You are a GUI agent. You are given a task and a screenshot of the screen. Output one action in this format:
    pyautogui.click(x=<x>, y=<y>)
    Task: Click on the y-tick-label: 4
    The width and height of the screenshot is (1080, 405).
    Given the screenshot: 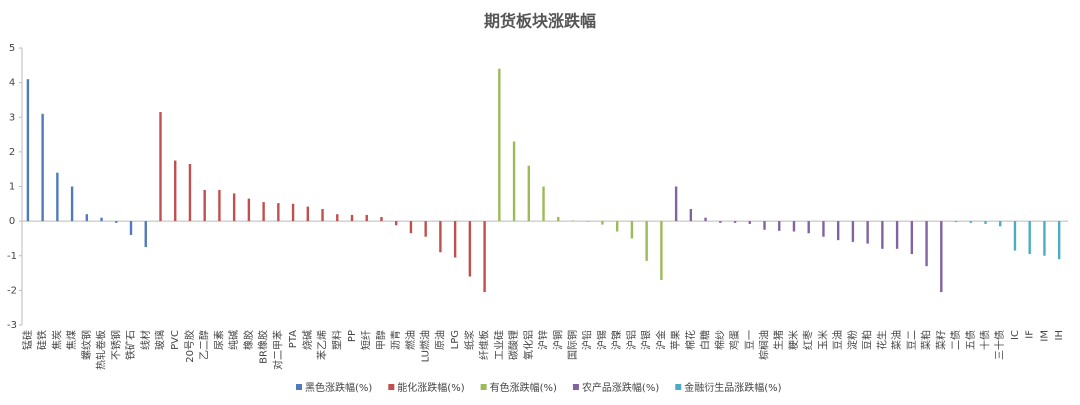 What is the action you would take?
    pyautogui.click(x=12, y=83)
    